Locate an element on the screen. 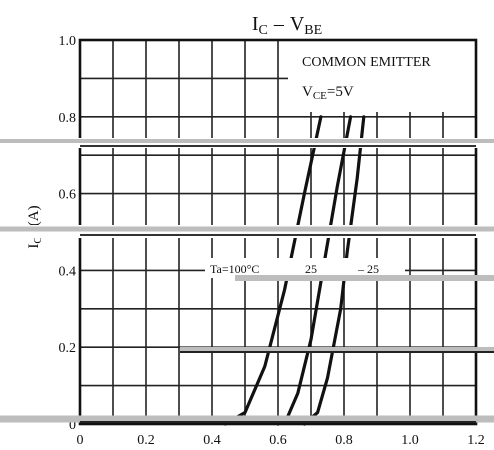  series-label-background is located at coordinates (305, 268).